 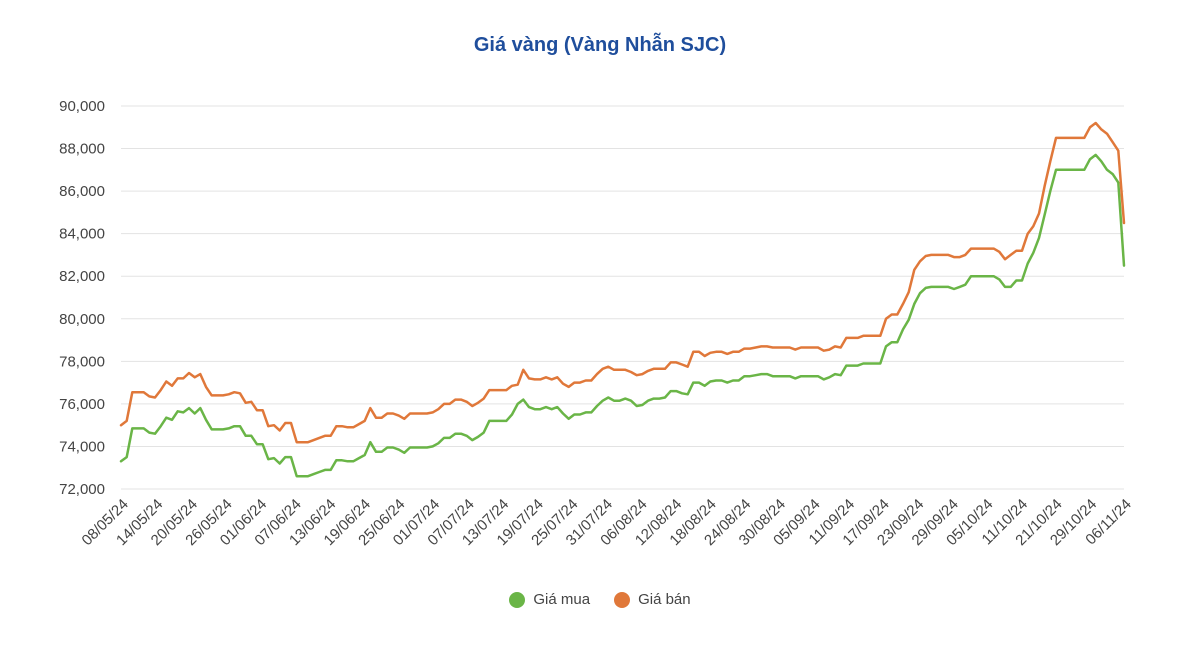 What do you see at coordinates (562, 599) in the screenshot?
I see `legend-label-buy: Giá mua` at bounding box center [562, 599].